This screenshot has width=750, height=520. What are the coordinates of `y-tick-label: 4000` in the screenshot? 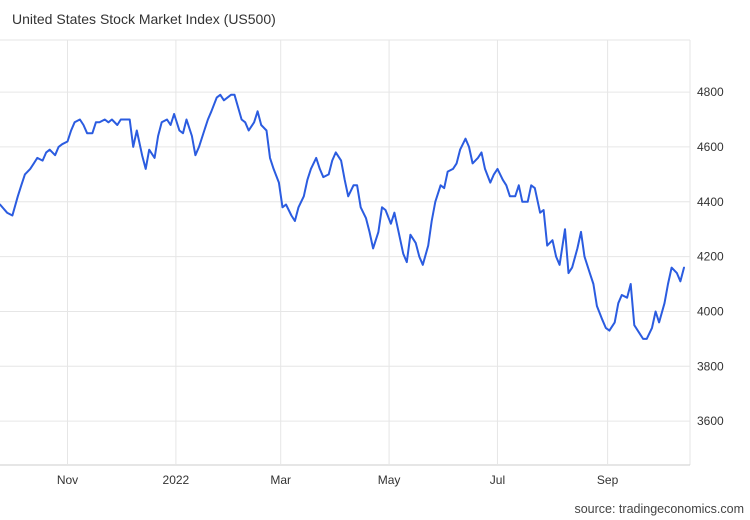 It's located at (710, 311).